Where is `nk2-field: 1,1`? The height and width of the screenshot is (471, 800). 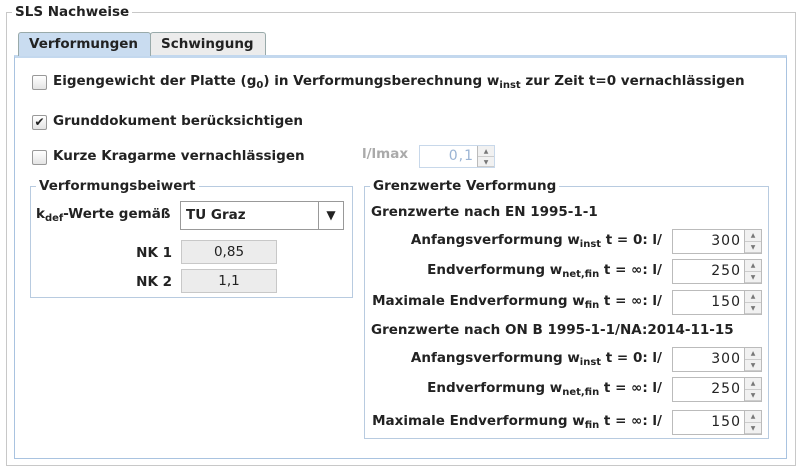 nk2-field: 1,1 is located at coordinates (229, 281).